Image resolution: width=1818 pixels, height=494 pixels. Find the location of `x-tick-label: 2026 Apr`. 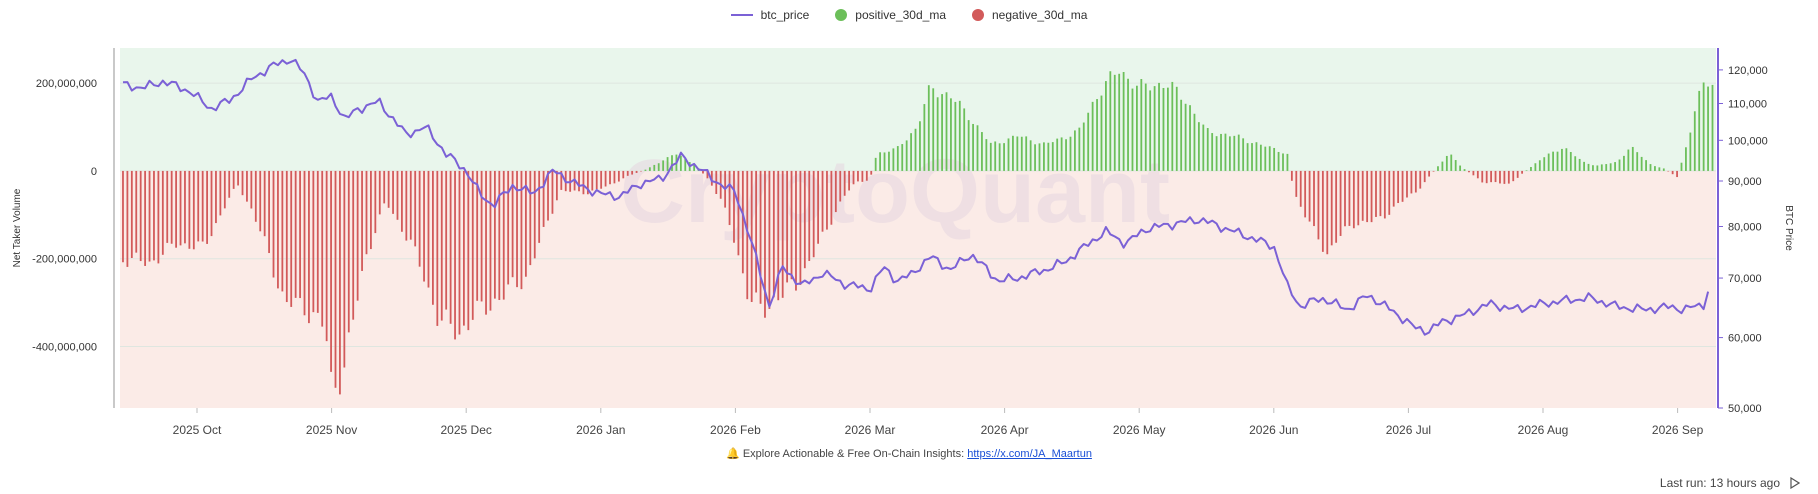

x-tick-label: 2026 Apr is located at coordinates (1005, 430).